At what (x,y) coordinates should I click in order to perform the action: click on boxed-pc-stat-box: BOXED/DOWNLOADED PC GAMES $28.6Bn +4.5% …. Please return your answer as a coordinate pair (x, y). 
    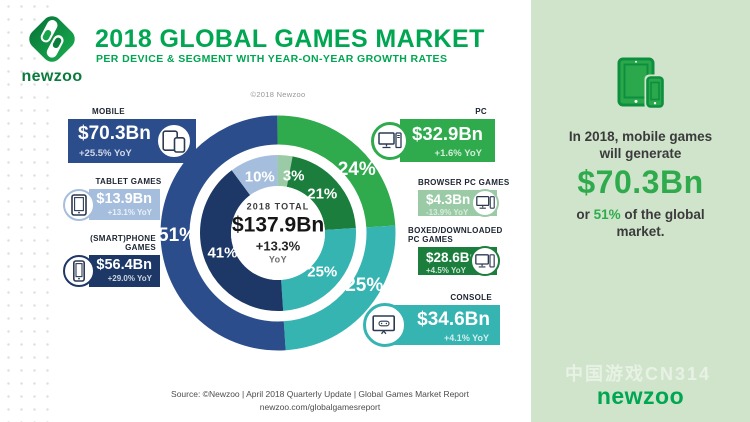
    Looking at the image, I should click on (455, 251).